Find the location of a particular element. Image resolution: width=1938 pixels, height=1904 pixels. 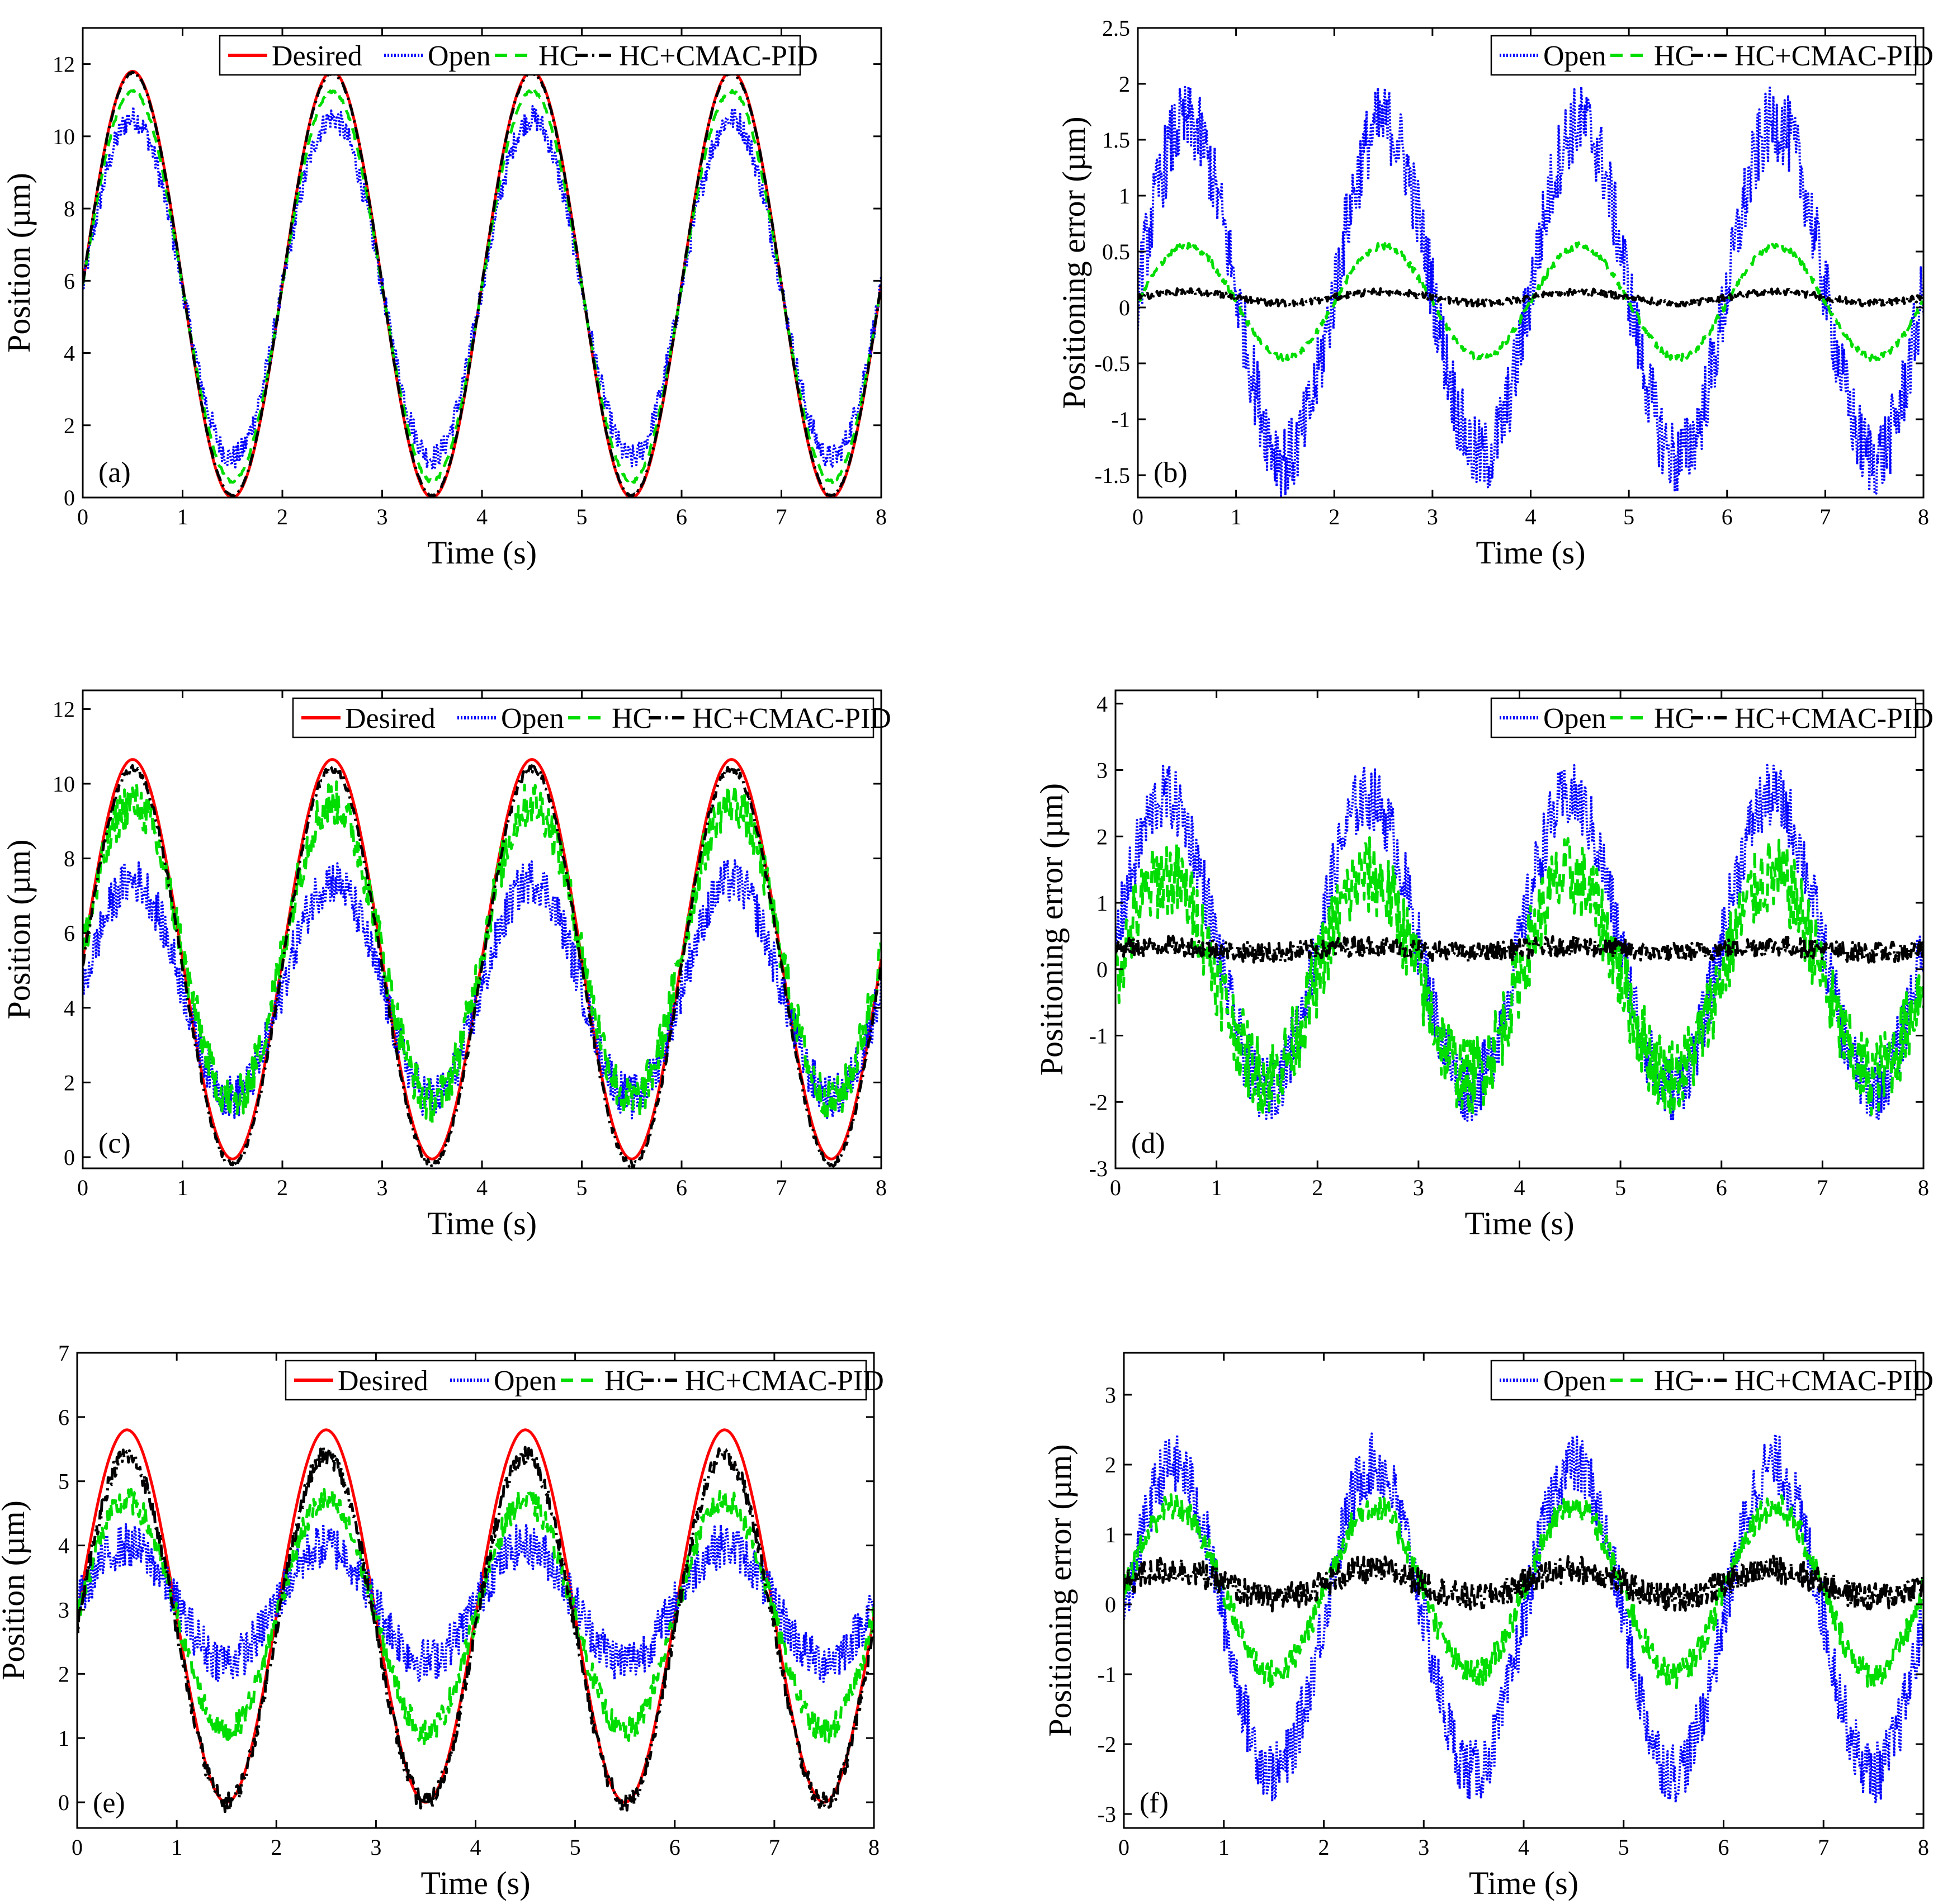

y-tick-label: 2.5 is located at coordinates (1116, 28).